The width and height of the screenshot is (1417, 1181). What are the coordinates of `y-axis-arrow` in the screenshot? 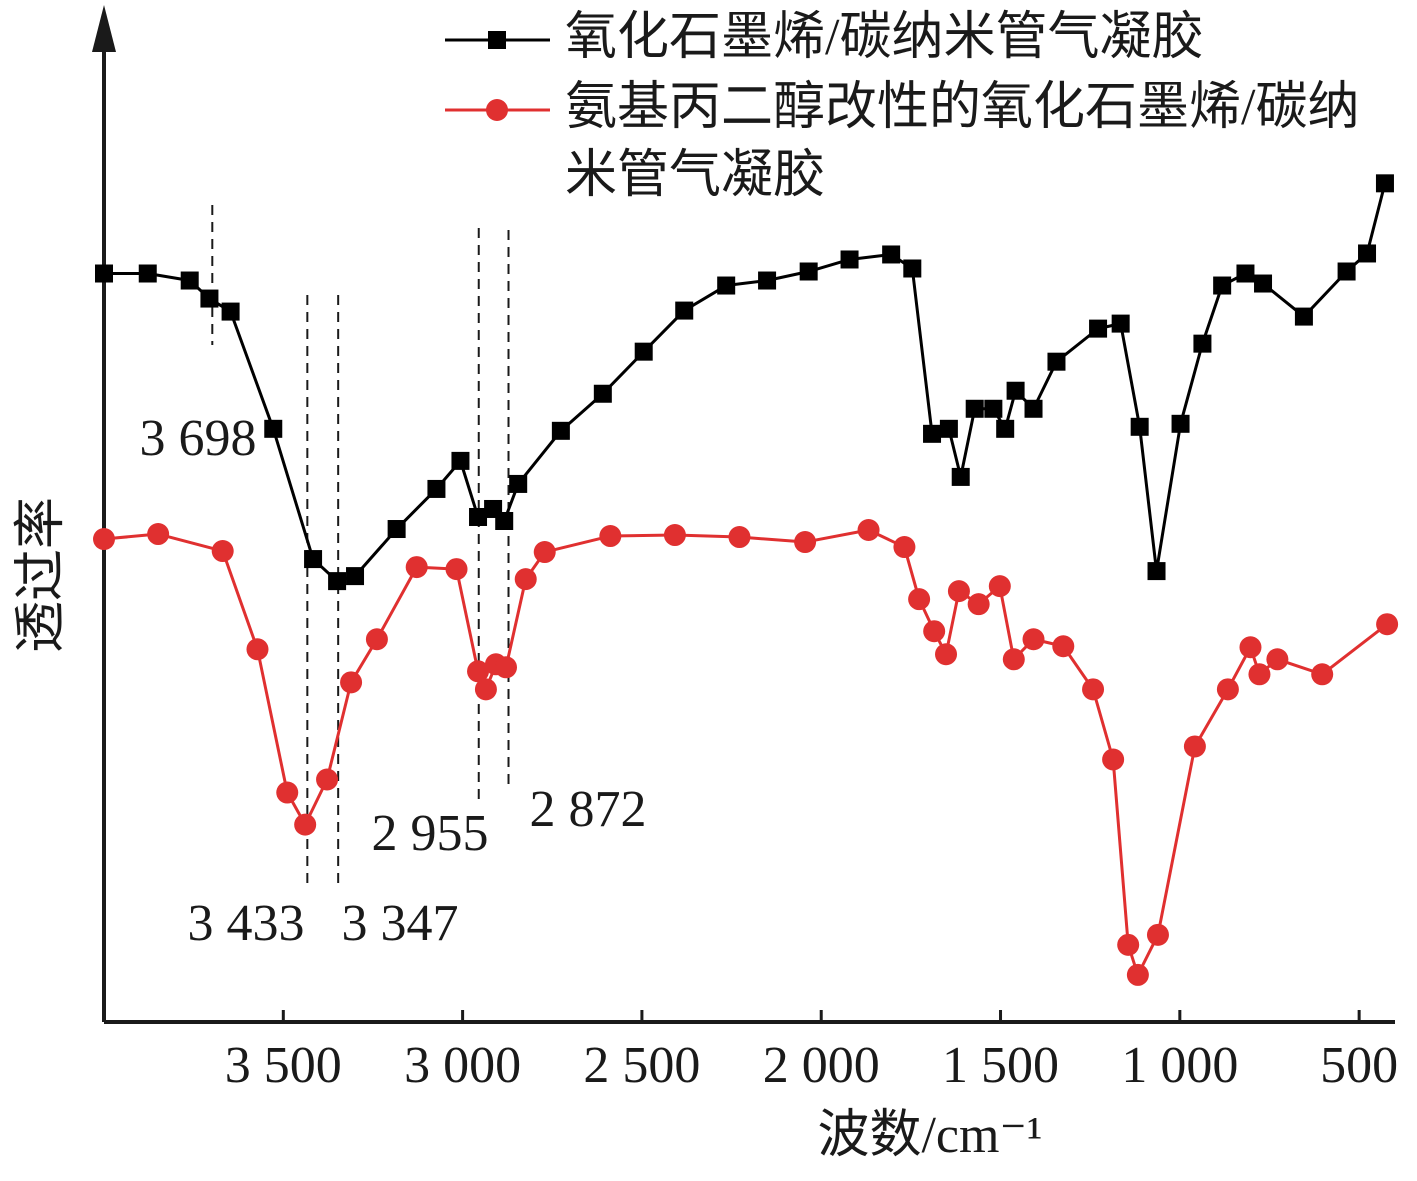 It's located at (104, 28).